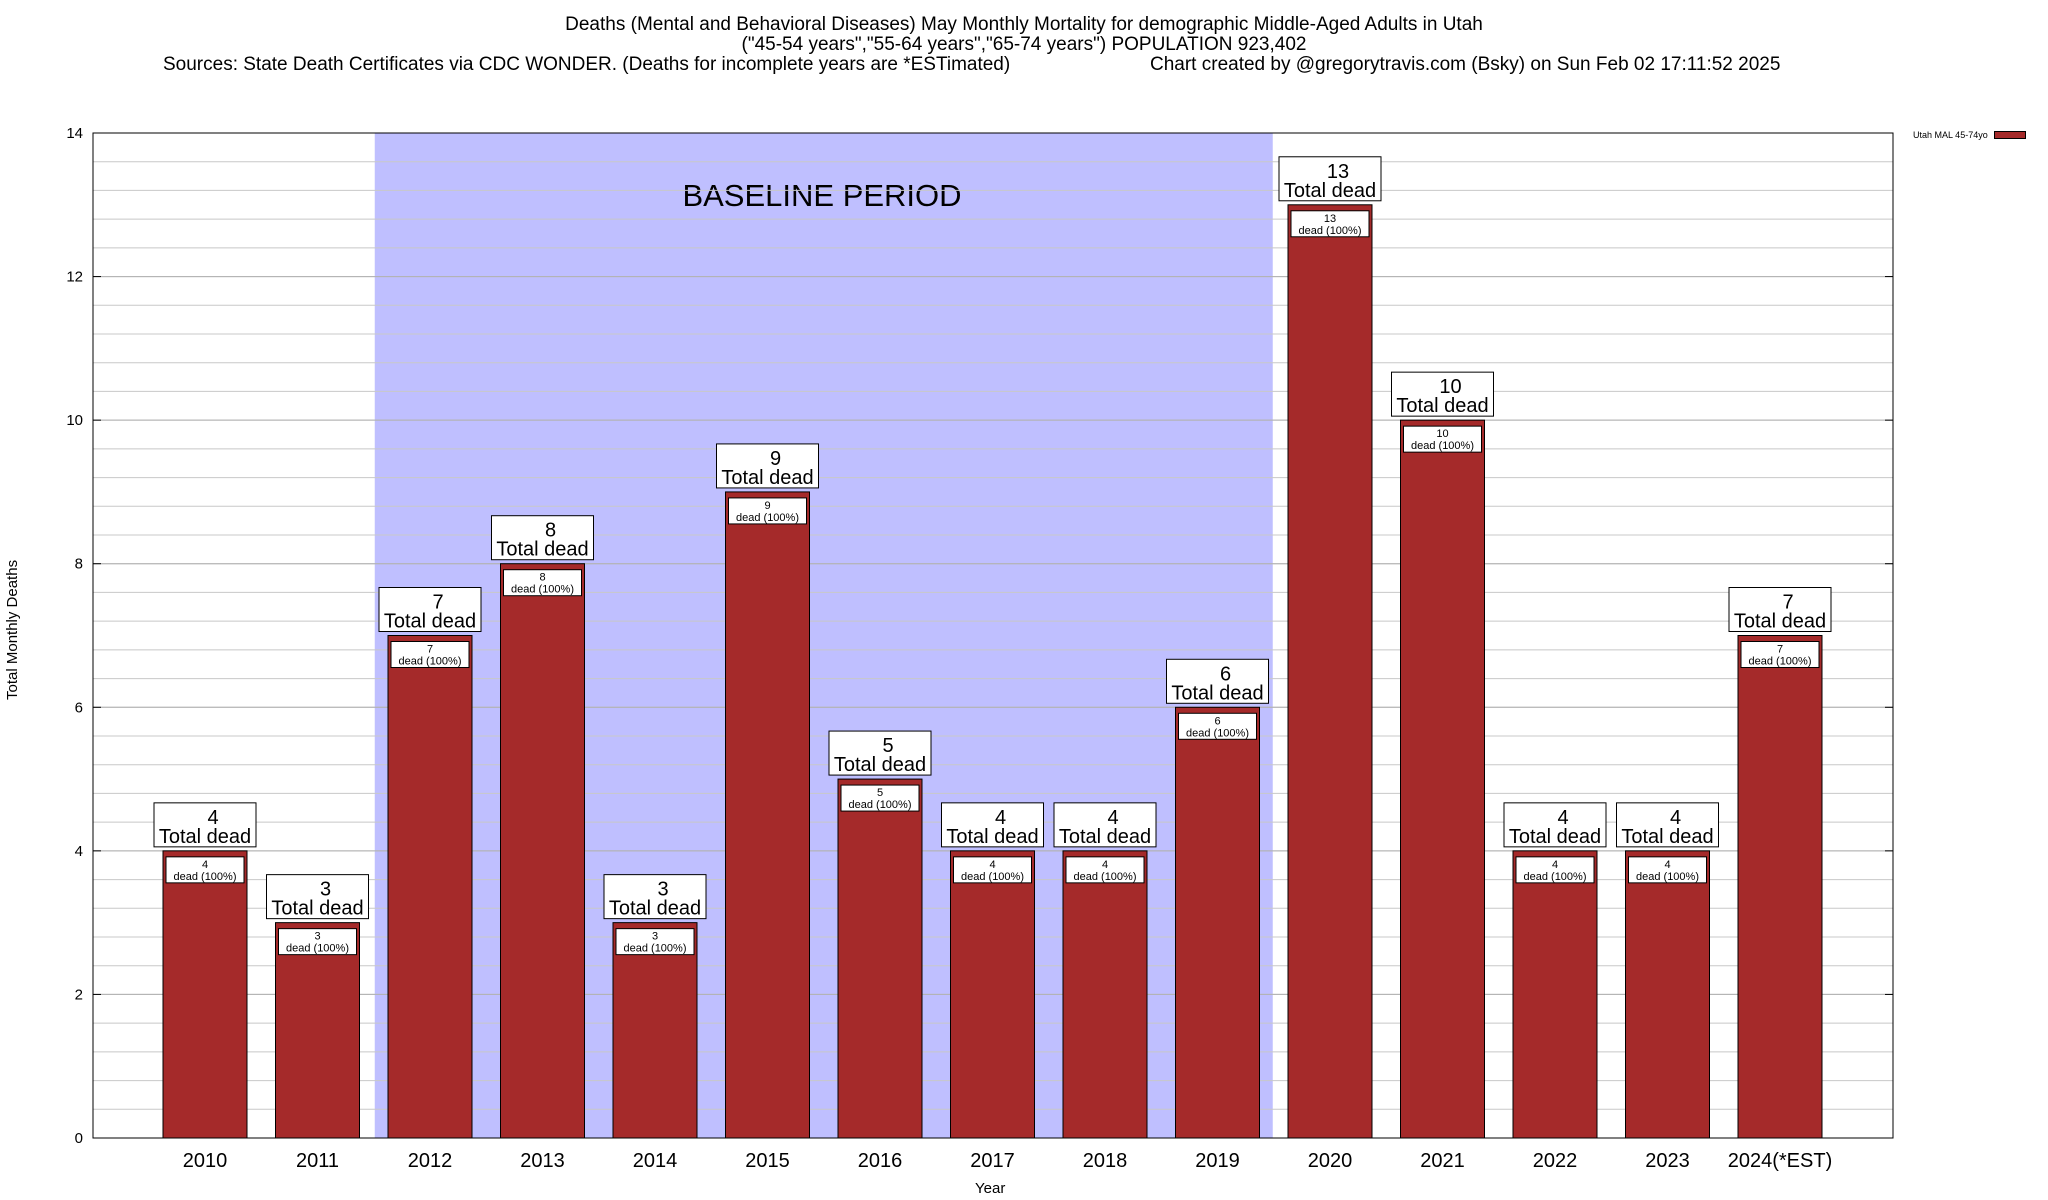 This screenshot has width=2048, height=1200. Describe the element at coordinates (79, 707) in the screenshot. I see `y-tick-label: 6` at that location.